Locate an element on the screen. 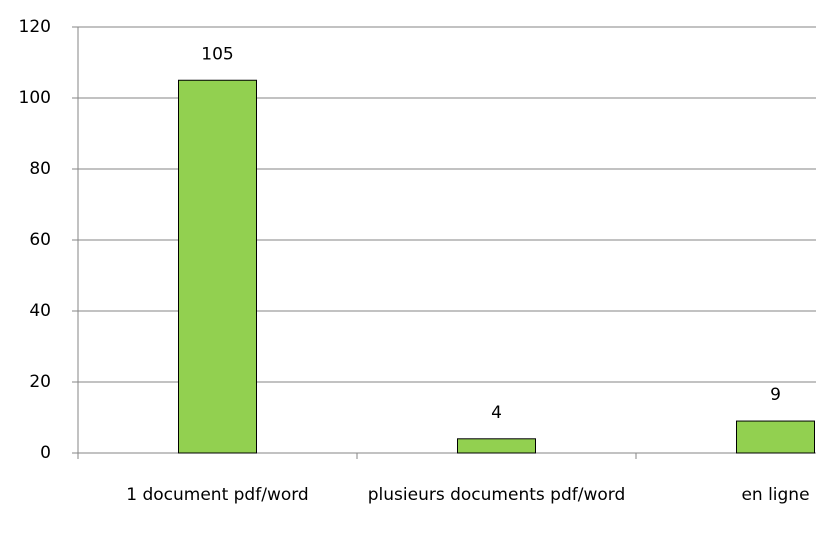  y-tick-label: 0 is located at coordinates (45, 453).